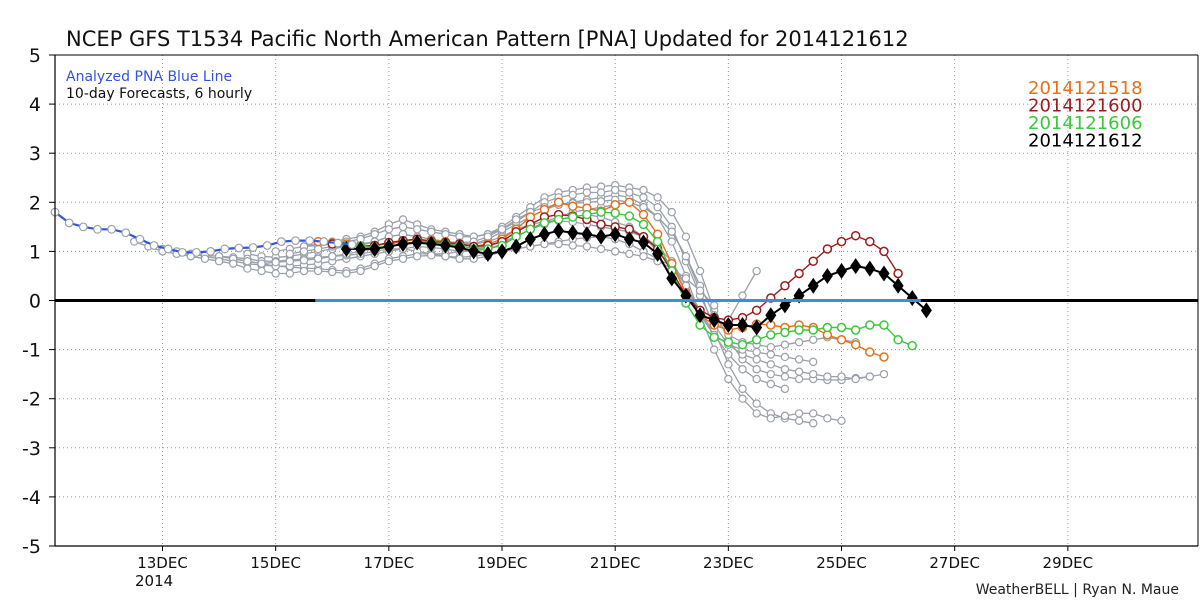  What do you see at coordinates (31, 351) in the screenshot?
I see `y-tick-label: -1` at bounding box center [31, 351].